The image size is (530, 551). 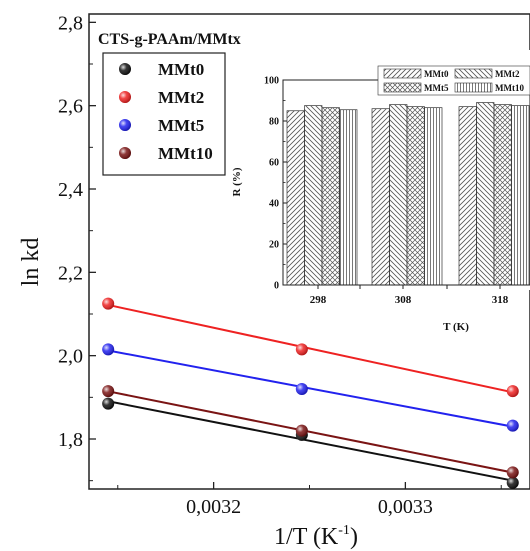 I want to click on legend: MMt0 MMt2 MMt5 MMt10, so click(x=164, y=114).